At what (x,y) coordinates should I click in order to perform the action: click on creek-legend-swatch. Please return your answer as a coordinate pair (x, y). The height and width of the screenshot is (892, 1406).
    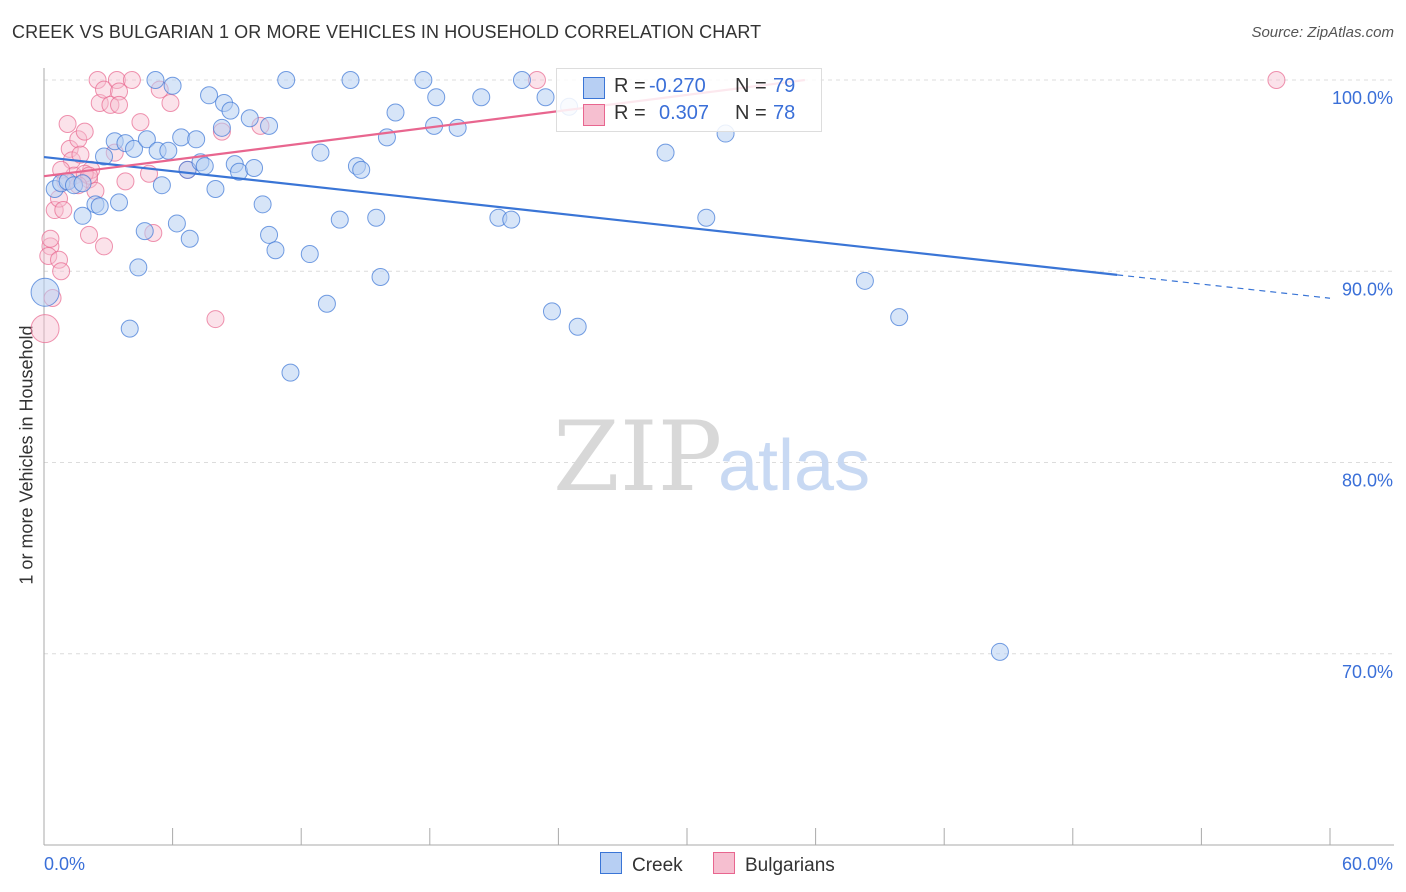
    Looking at the image, I should click on (611, 863).